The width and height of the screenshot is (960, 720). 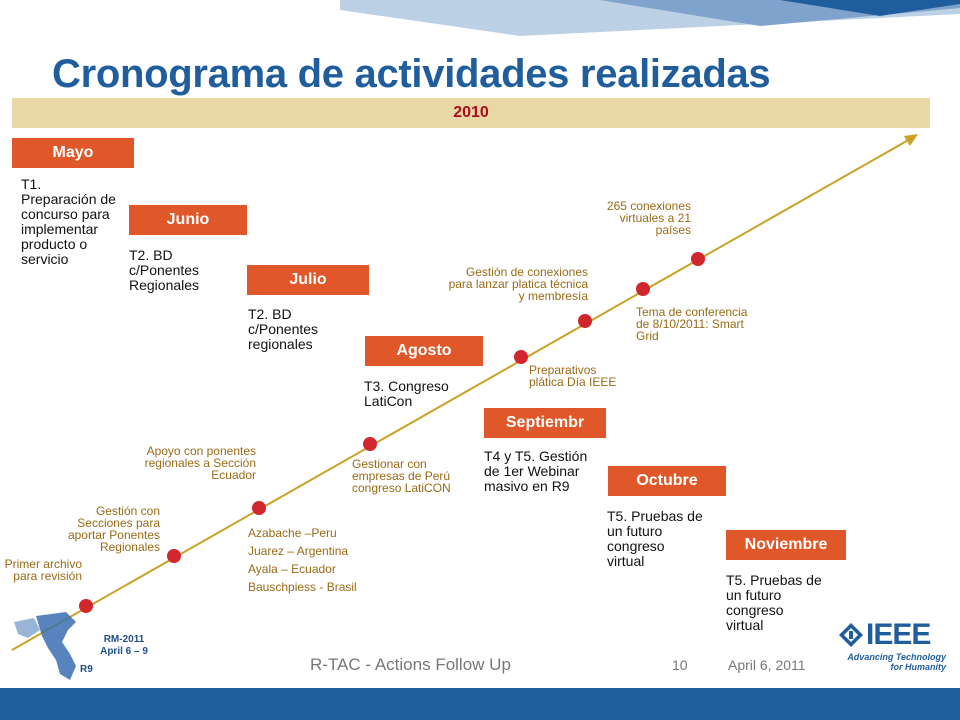 What do you see at coordinates (480, 20) in the screenshot?
I see `top-decorative-band` at bounding box center [480, 20].